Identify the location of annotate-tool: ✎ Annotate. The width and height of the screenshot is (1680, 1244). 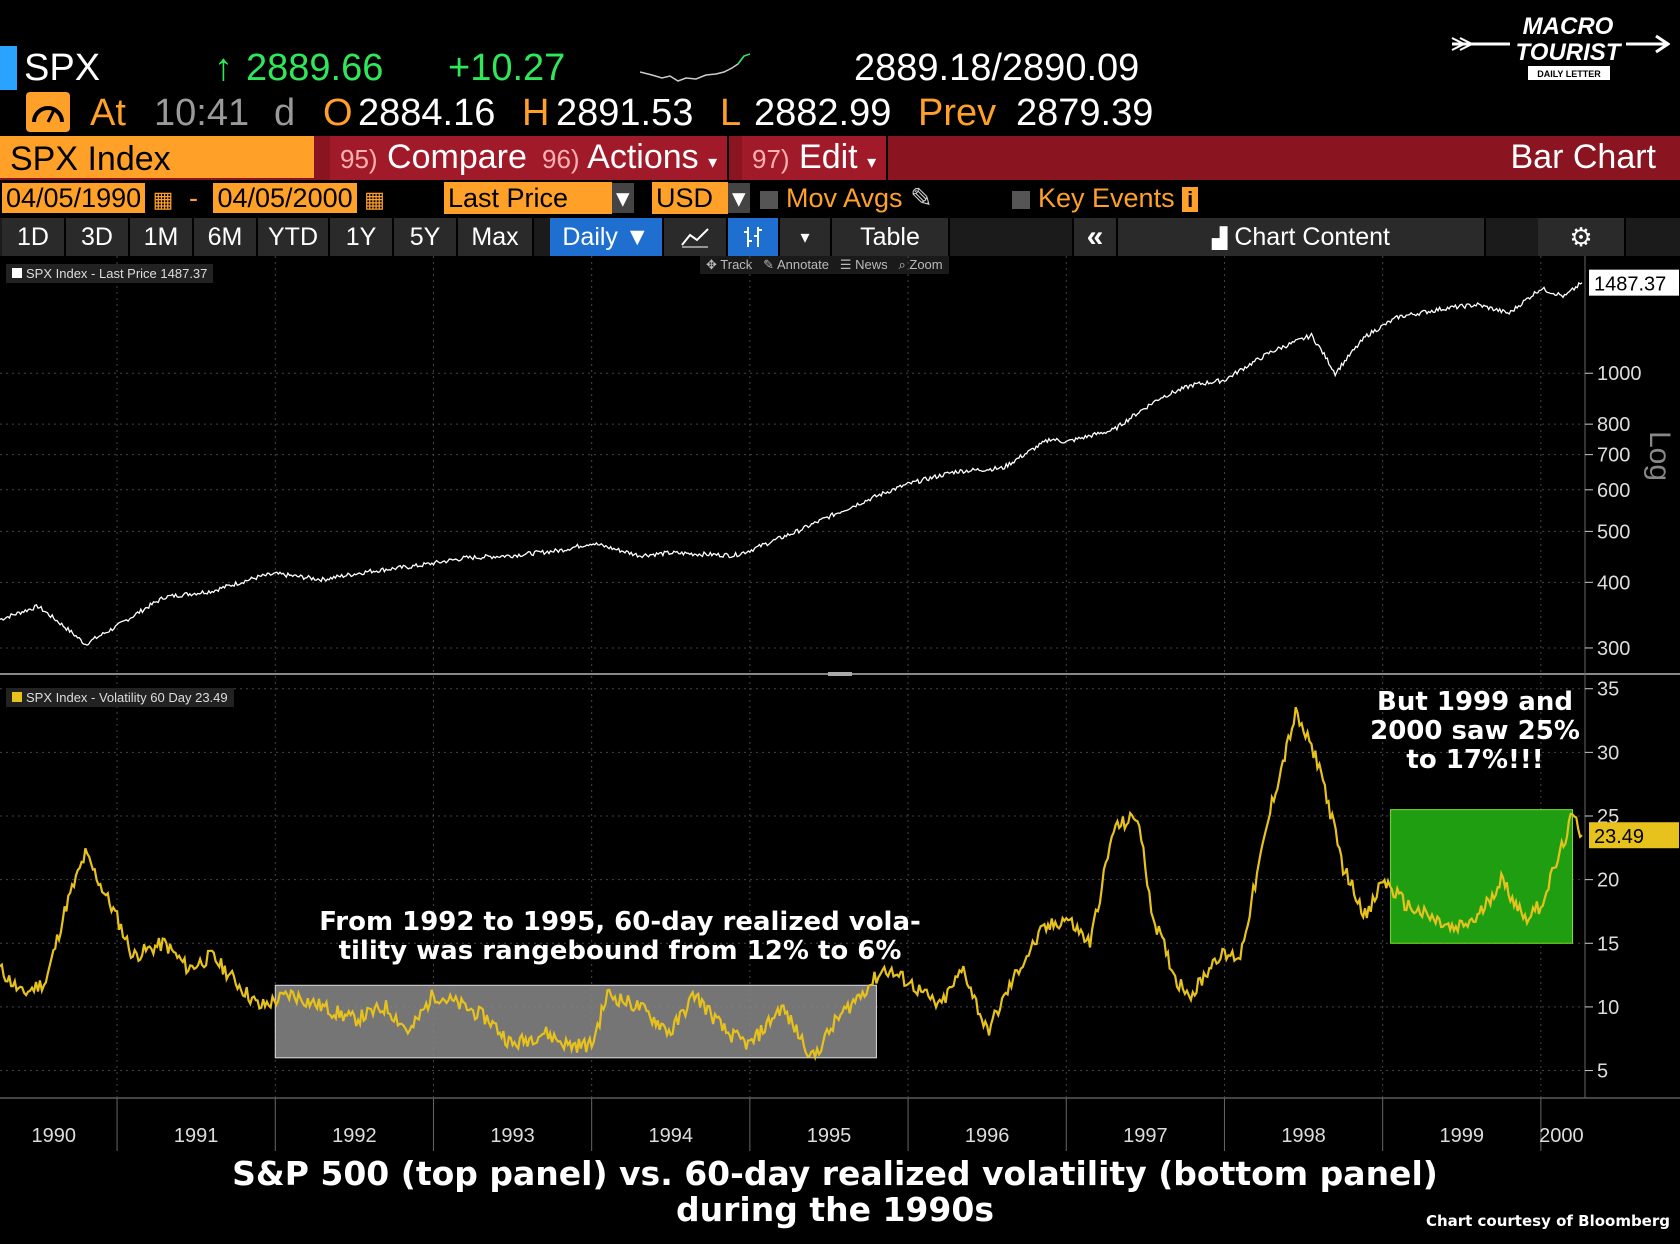
(796, 264).